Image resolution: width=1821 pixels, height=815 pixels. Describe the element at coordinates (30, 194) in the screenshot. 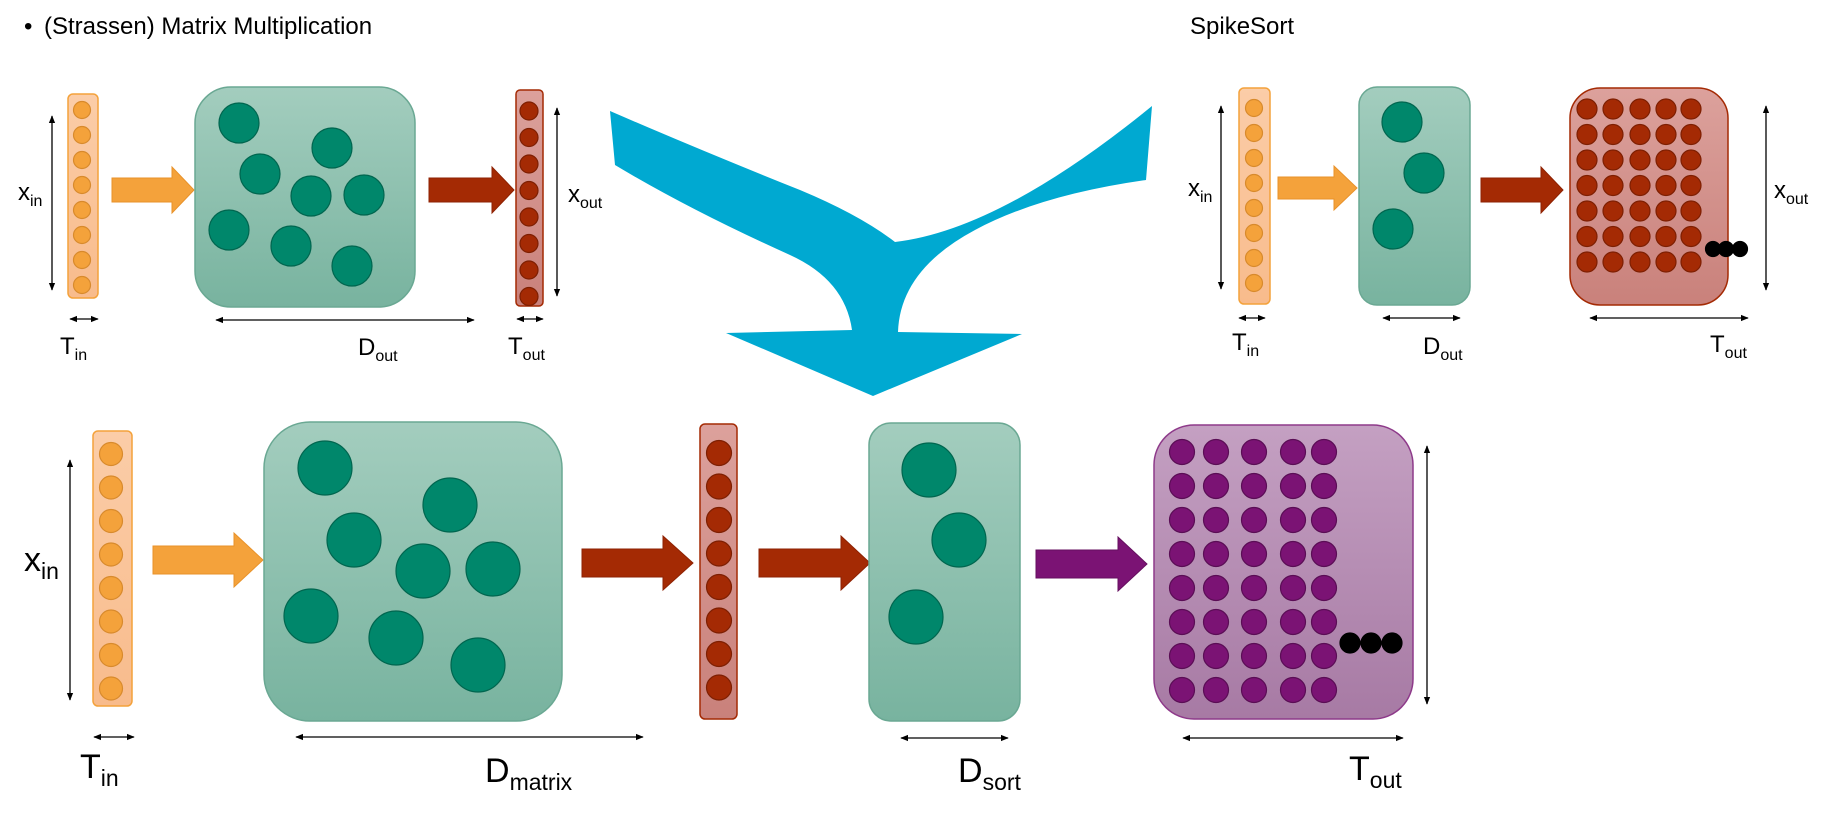

I see `xin-label: xin` at that location.